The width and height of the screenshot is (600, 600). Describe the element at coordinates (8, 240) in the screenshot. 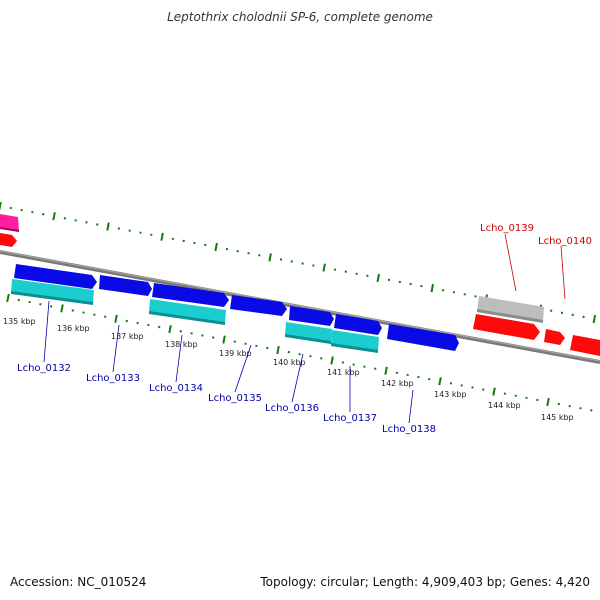

I see `highlight-gene-partial` at that location.